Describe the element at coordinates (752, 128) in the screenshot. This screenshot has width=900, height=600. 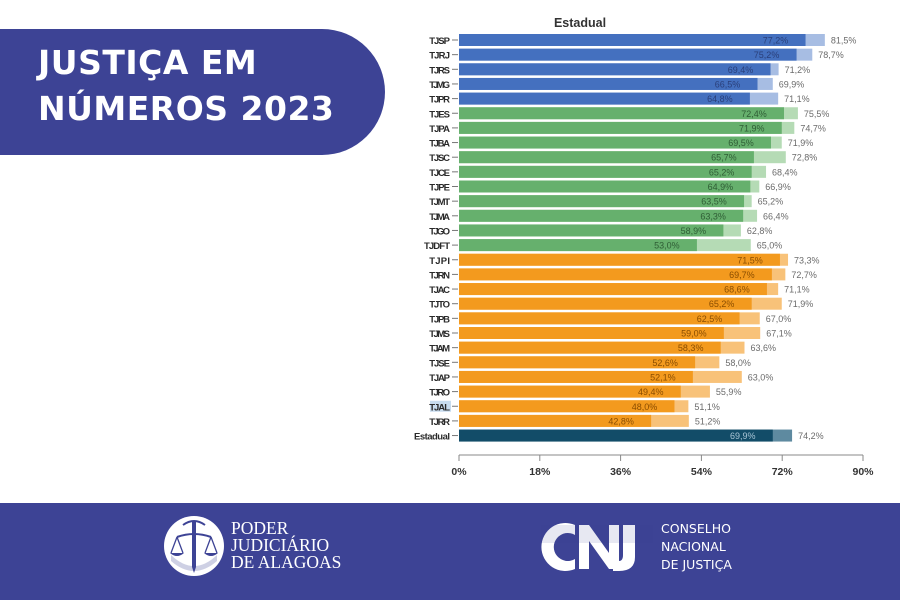
I see `data-label-primary-tjpa: 71,9%` at that location.